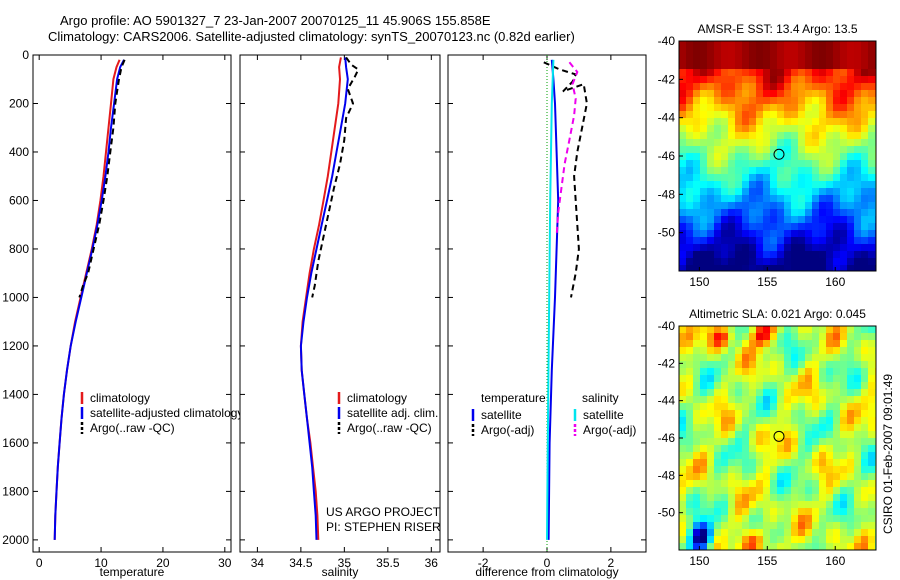 This screenshot has width=900, height=580. I want to click on x-tick-label-difference: 2, so click(611, 563).